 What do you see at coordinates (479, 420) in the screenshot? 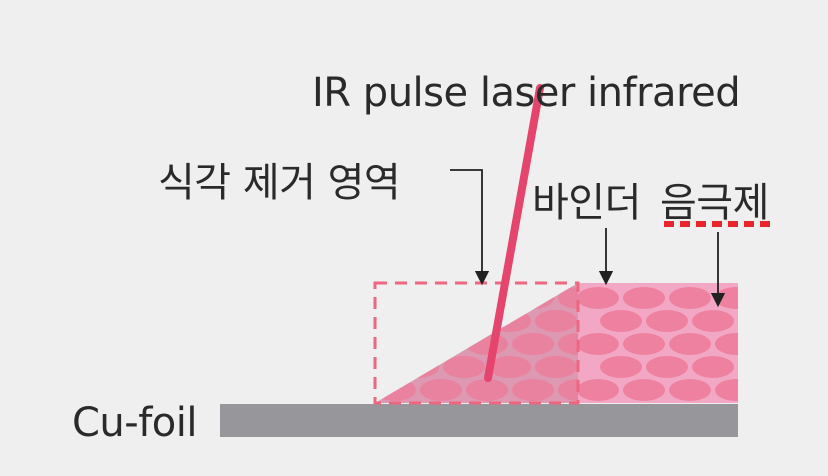
I see `cu-foil` at bounding box center [479, 420].